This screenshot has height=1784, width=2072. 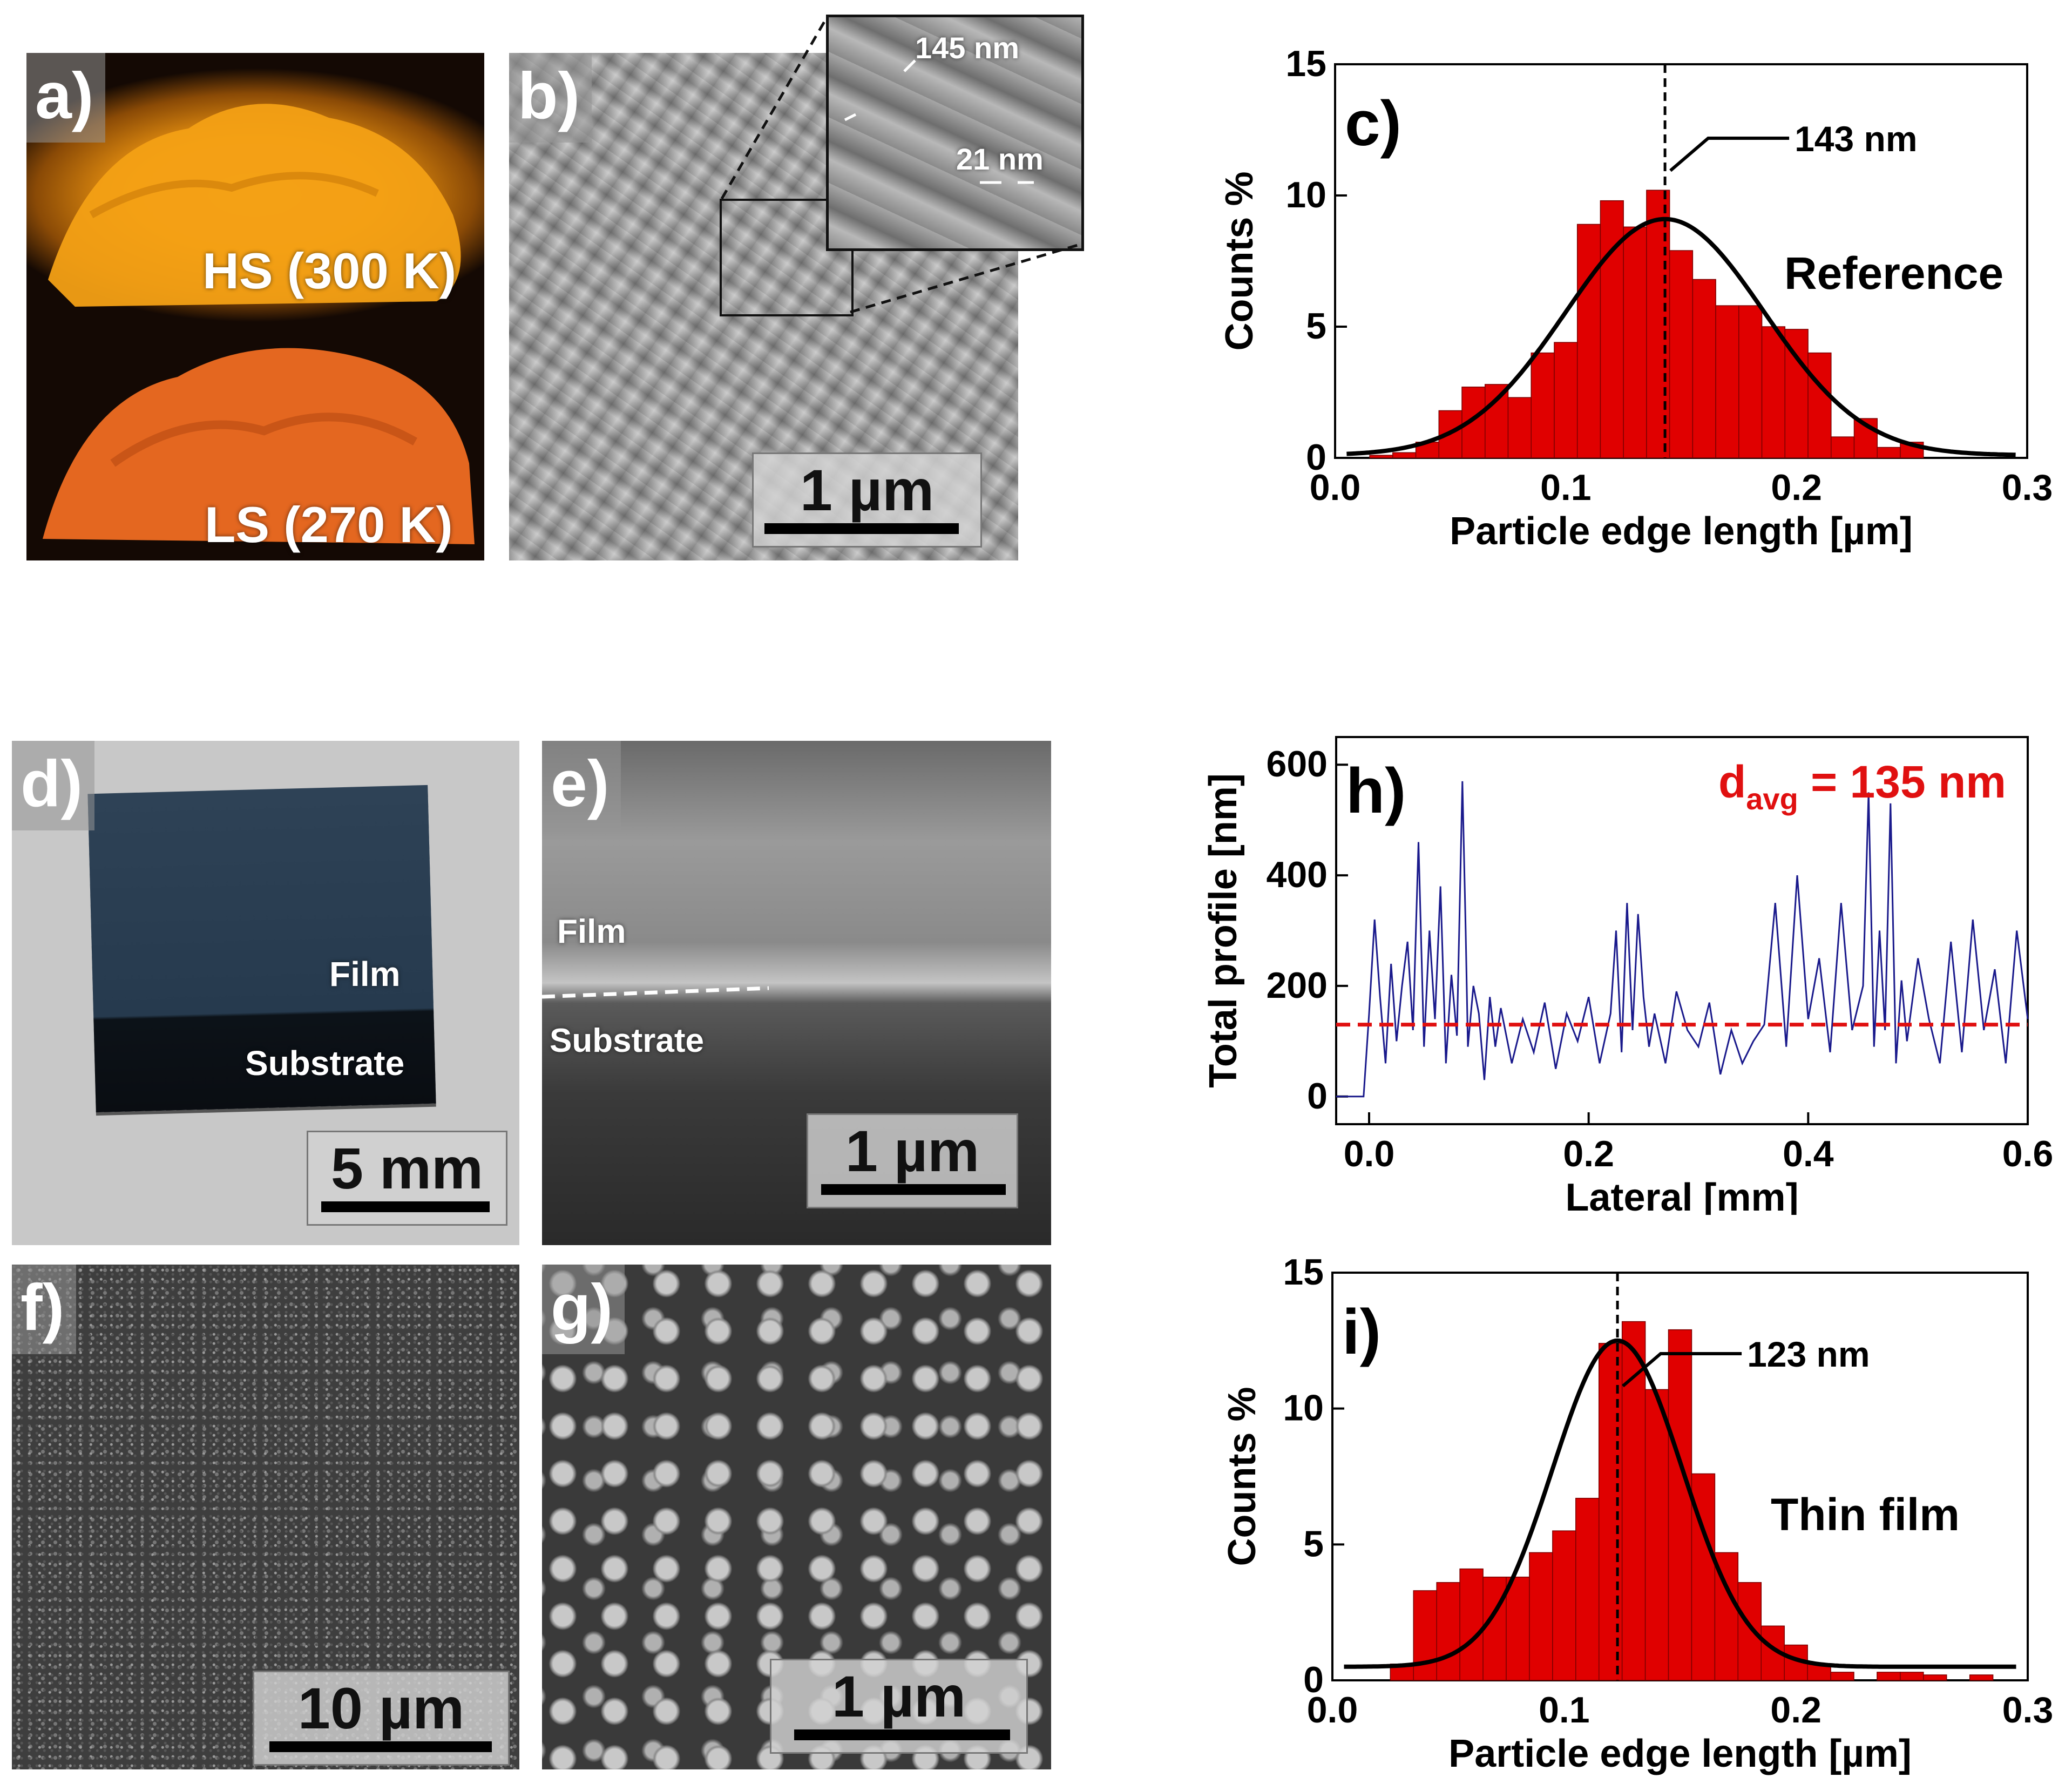 What do you see at coordinates (1856, 139) in the screenshot?
I see `mean-marker-label: 143 nm` at bounding box center [1856, 139].